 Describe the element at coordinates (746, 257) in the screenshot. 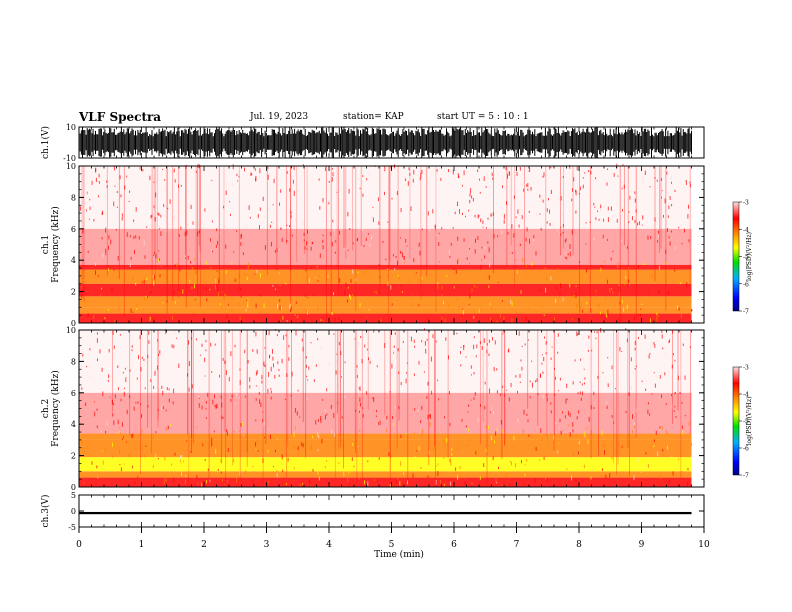

I see `colorbar-tick-label: -5` at that location.